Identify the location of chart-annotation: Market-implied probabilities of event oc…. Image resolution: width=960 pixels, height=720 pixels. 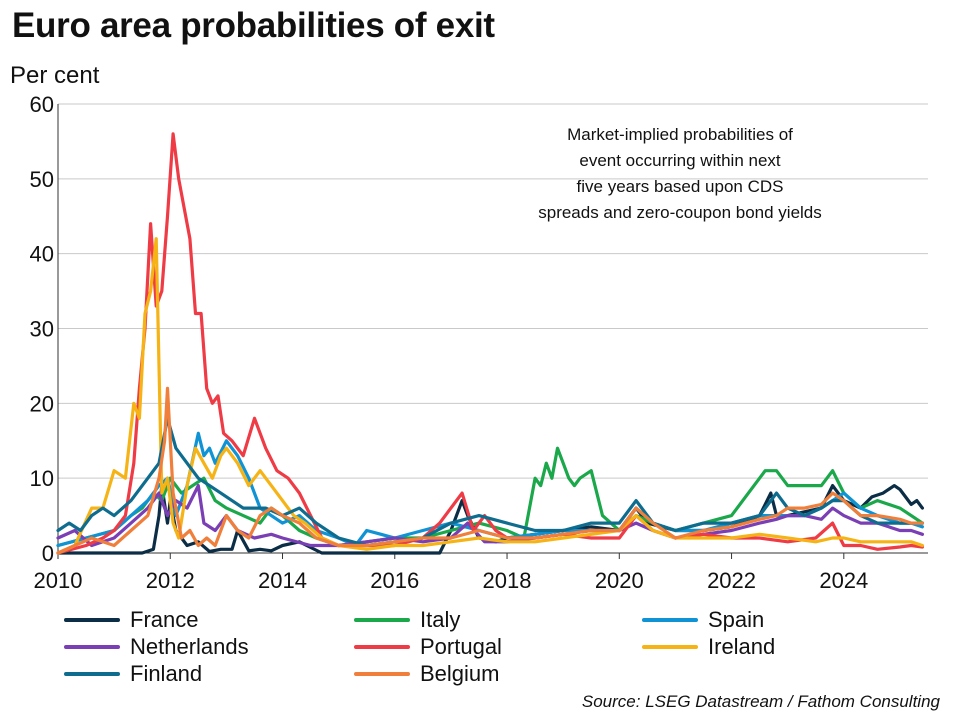
(680, 174).